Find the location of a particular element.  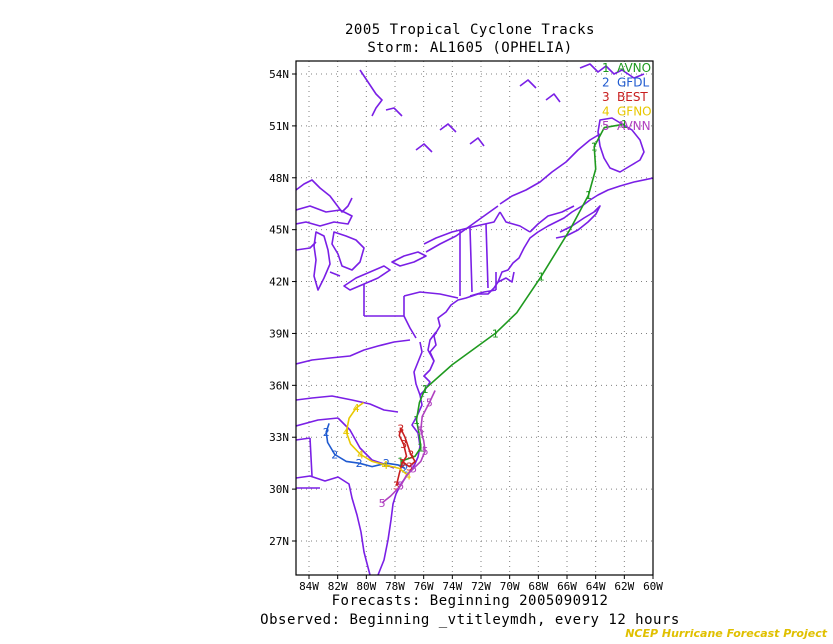

lat-tick-label: 30N is located at coordinates (279, 489).